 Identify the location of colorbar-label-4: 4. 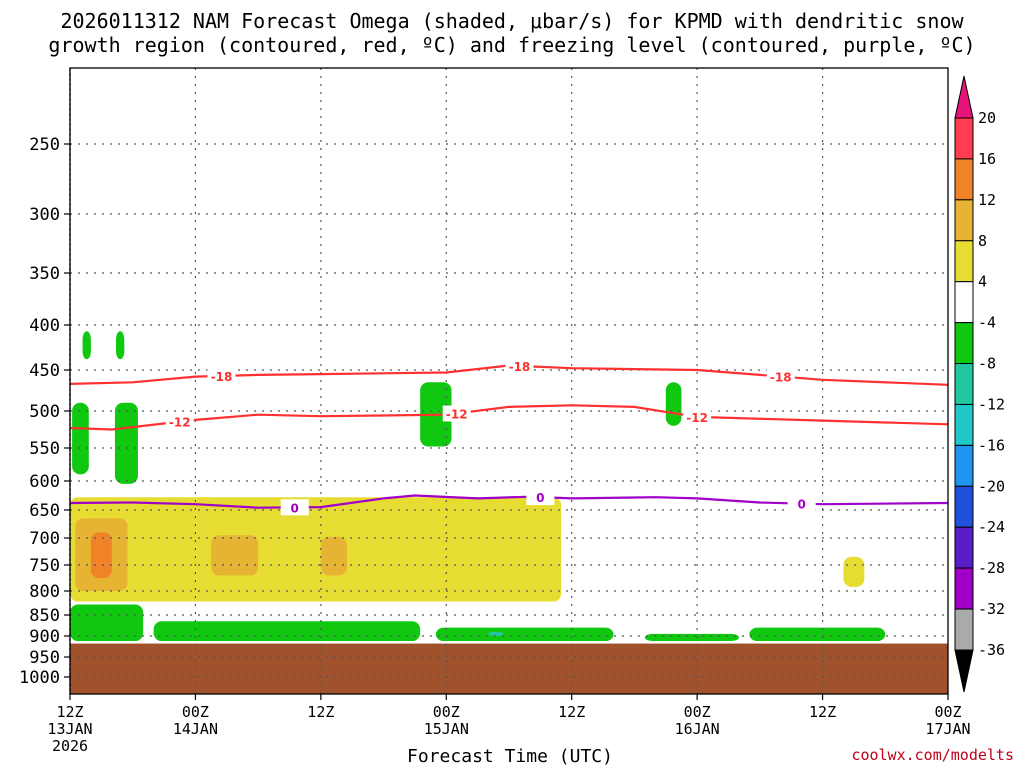
(982, 282).